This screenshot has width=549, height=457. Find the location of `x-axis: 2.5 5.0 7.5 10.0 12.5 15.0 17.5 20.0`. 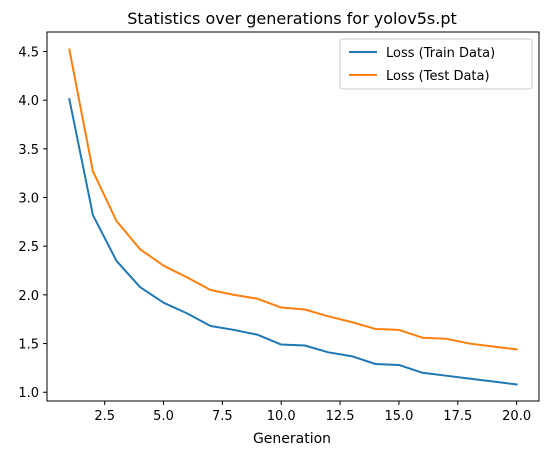

x-axis: 2.5 5.0 7.5 10.0 12.5 15.0 17.5 20.0 is located at coordinates (312, 412).